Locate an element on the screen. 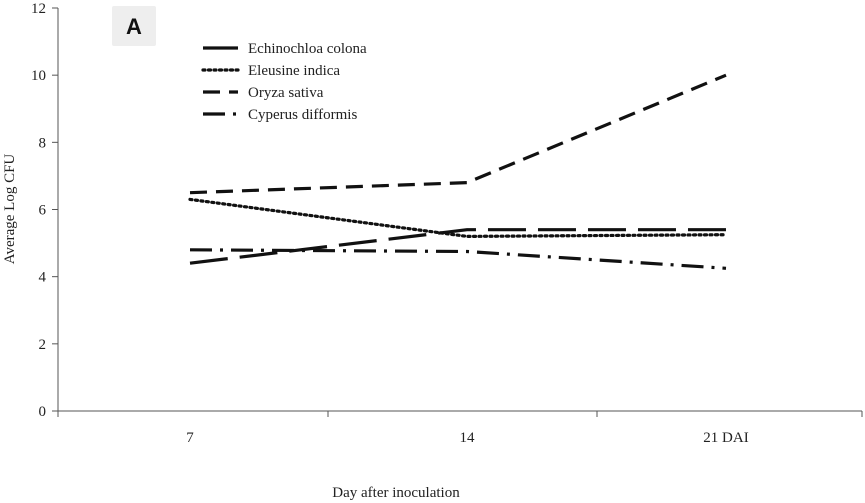  x-tick-label: 21 DAI is located at coordinates (725, 438).